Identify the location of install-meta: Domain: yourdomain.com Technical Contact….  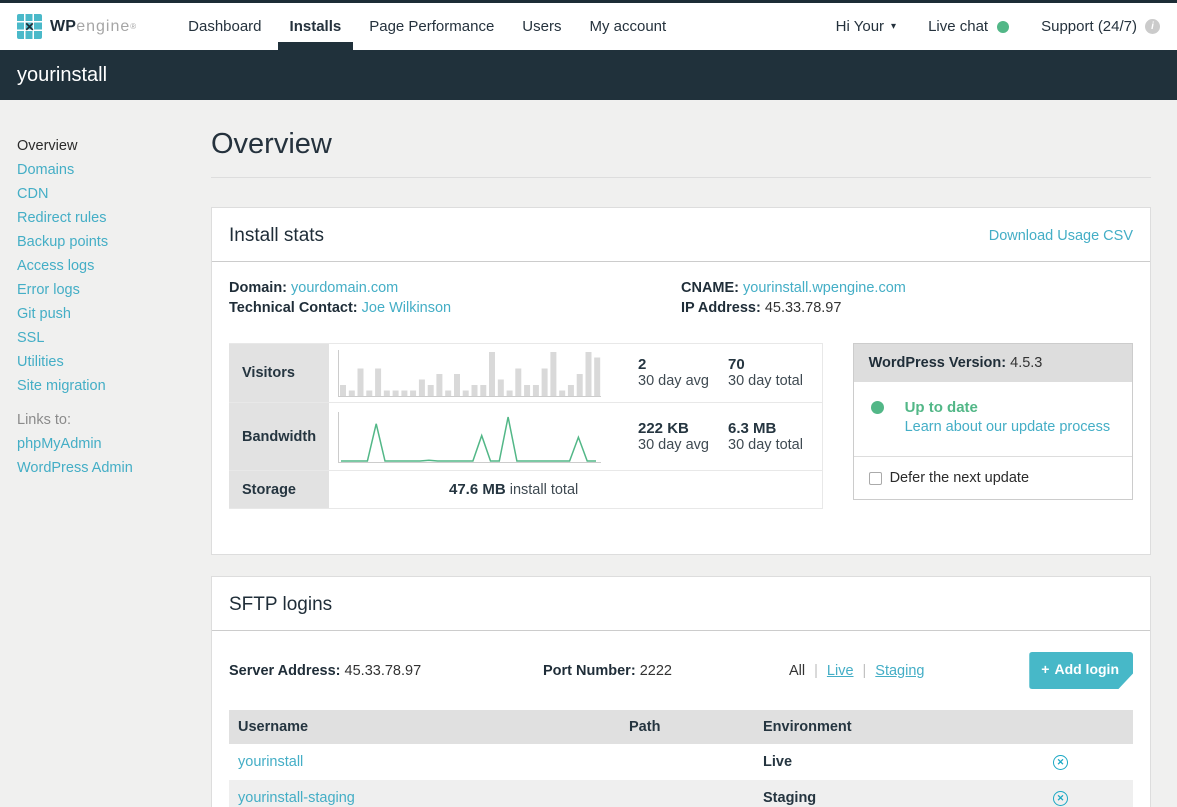
(681, 290).